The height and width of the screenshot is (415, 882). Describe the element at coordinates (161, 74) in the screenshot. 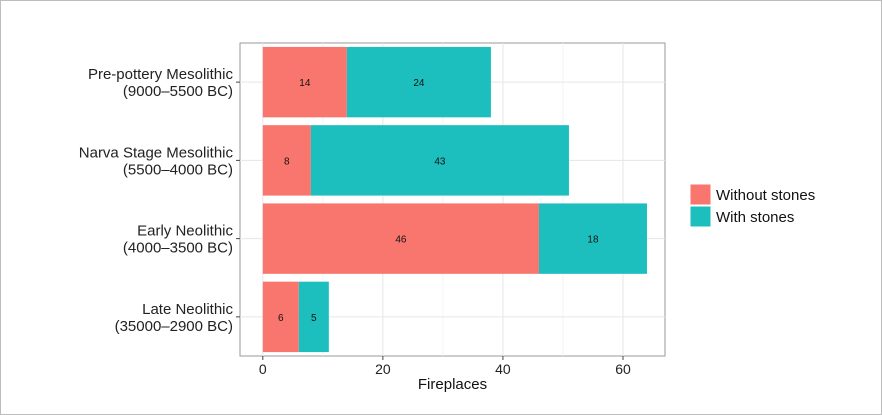

I see `category-label-line: Pre-pottery Mesolithic` at that location.